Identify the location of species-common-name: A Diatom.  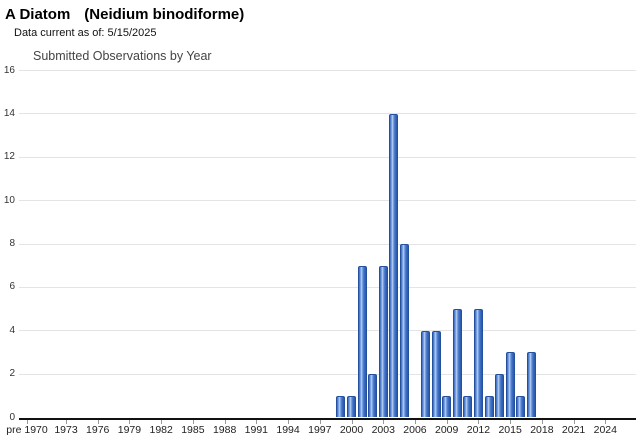
(38, 14).